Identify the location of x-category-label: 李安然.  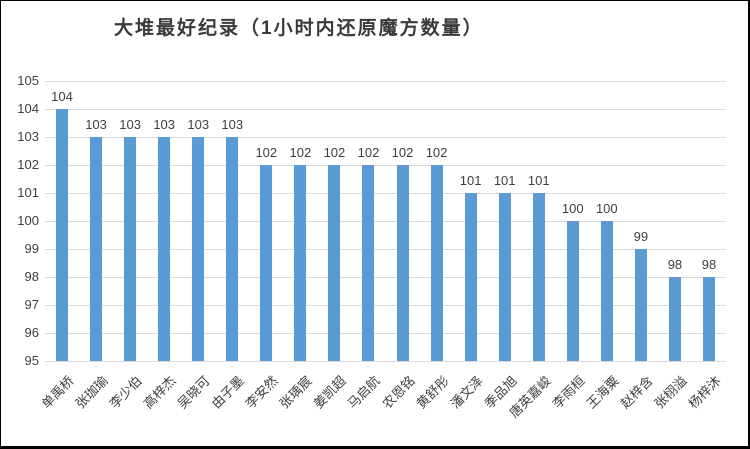
(262, 392).